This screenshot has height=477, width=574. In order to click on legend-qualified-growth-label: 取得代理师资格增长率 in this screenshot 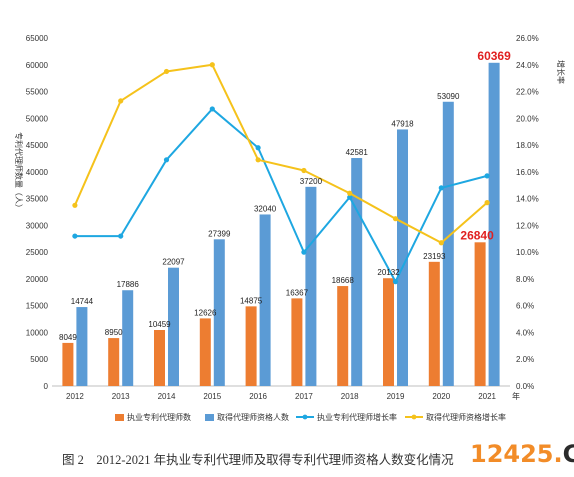, I will do `click(466, 417)`.